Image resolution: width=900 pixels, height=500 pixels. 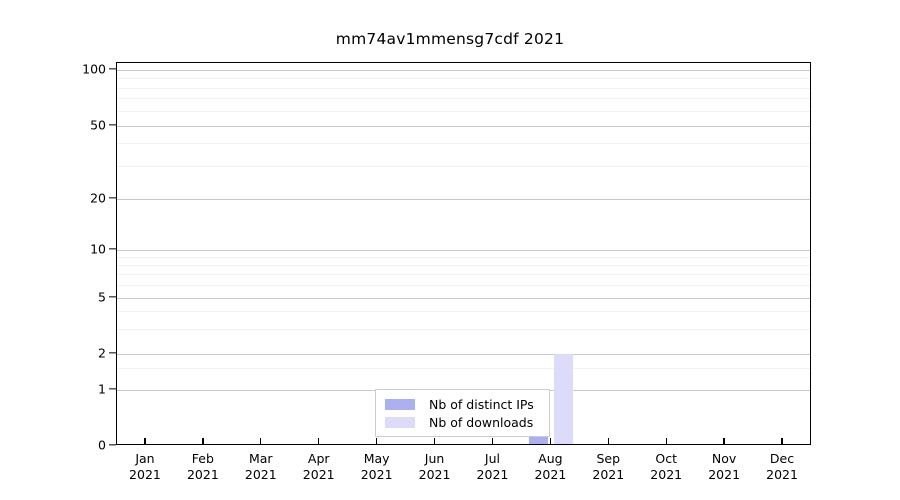 I want to click on legend-item: Nb of downloads, so click(x=462, y=422).